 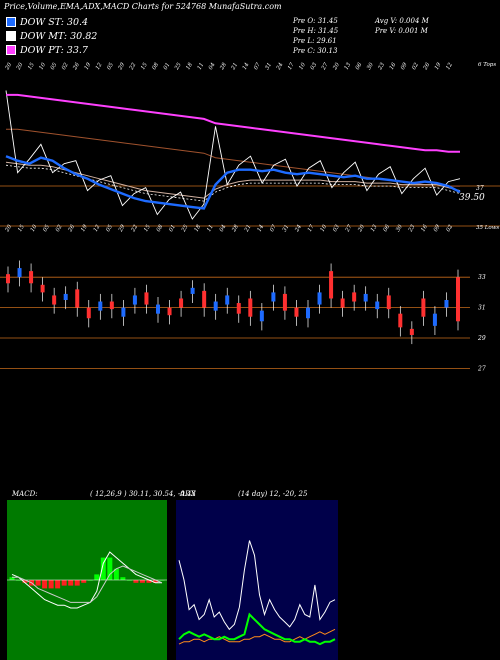 What do you see at coordinates (235, 229) in the screenshot?
I see `bottom-tick-label: 28` at bounding box center [235, 229].